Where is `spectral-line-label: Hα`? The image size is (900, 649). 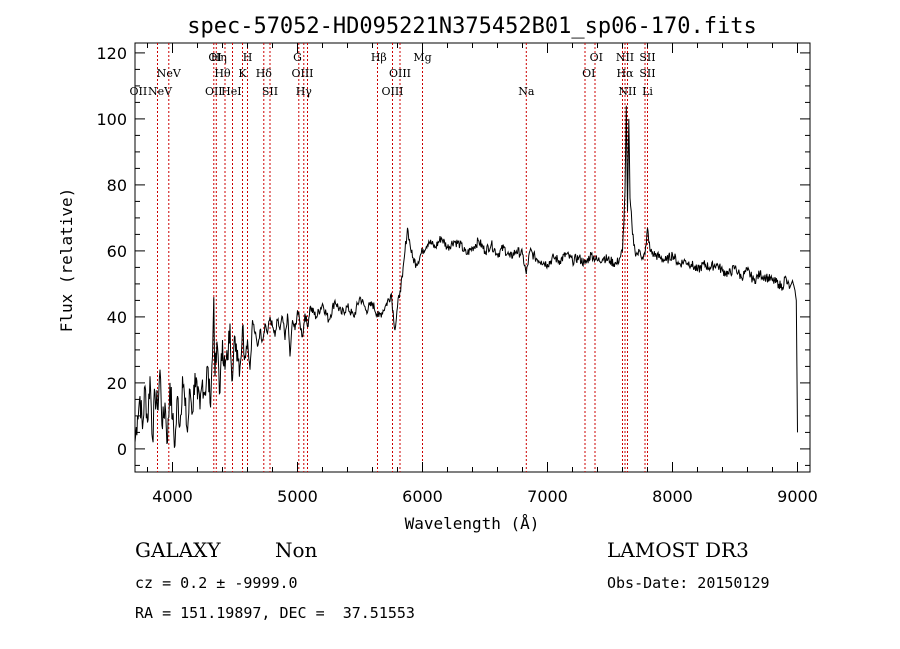 spectral-line-label: Hα is located at coordinates (625, 73).